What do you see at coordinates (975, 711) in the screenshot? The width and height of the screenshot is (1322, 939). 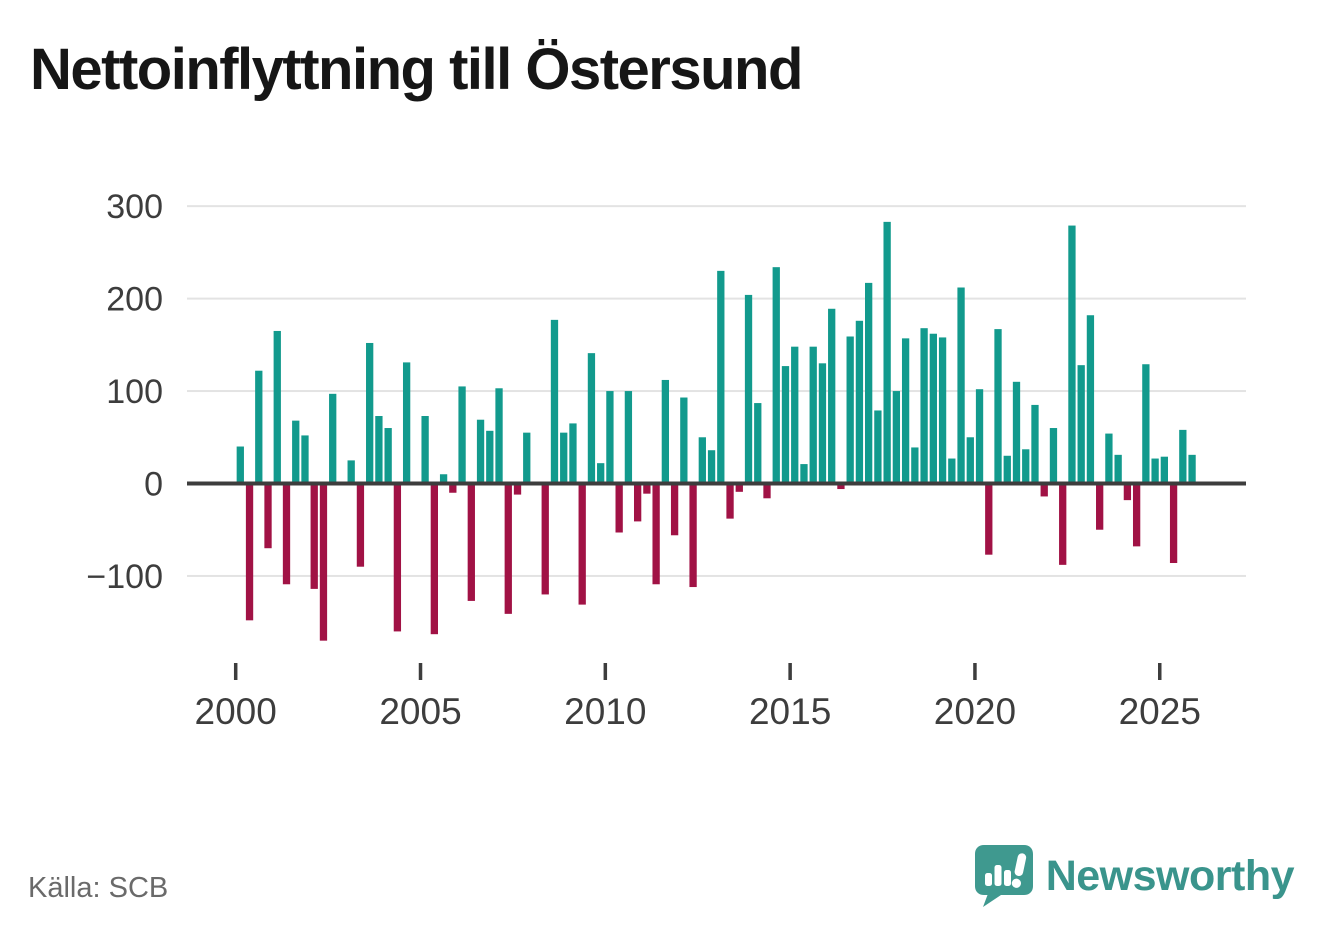 I see `x-axis-label: 2020` at bounding box center [975, 711].